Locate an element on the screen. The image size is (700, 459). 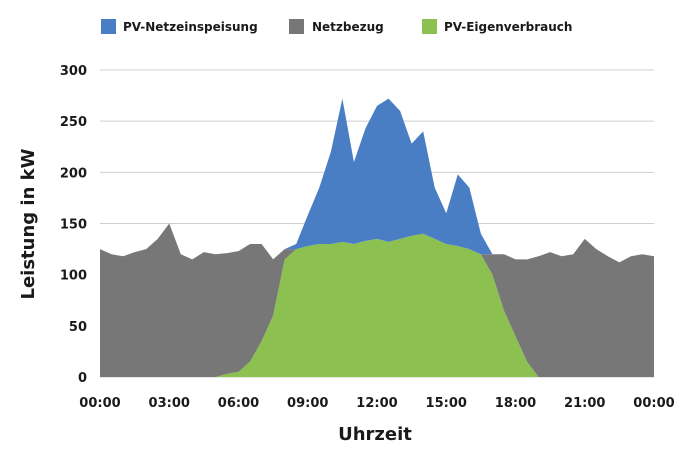
y-tick-label: 200 is located at coordinates (73, 173).